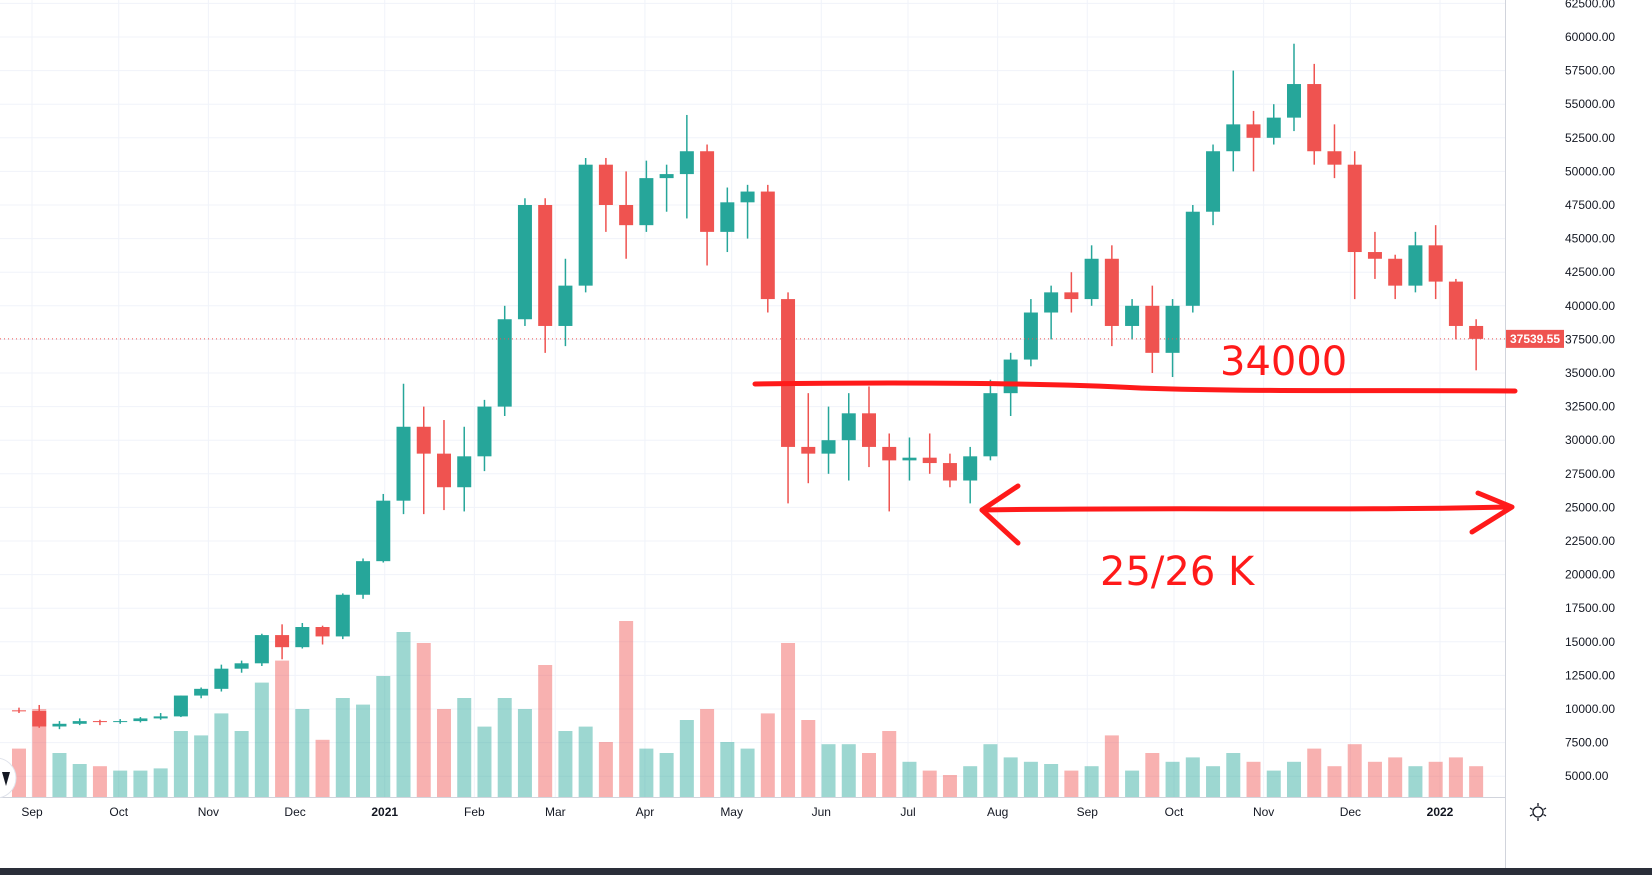 Image resolution: width=1652 pixels, height=875 pixels. I want to click on time-tick-label: Sep, so click(1088, 812).